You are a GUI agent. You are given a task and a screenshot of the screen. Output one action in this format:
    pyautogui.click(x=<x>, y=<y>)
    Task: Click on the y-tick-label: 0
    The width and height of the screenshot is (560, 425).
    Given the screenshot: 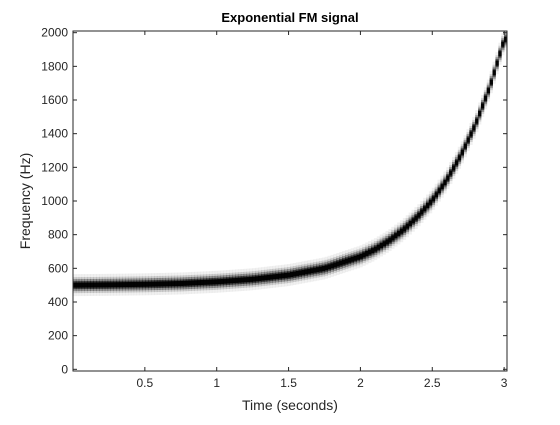 What is the action you would take?
    pyautogui.click(x=64, y=369)
    